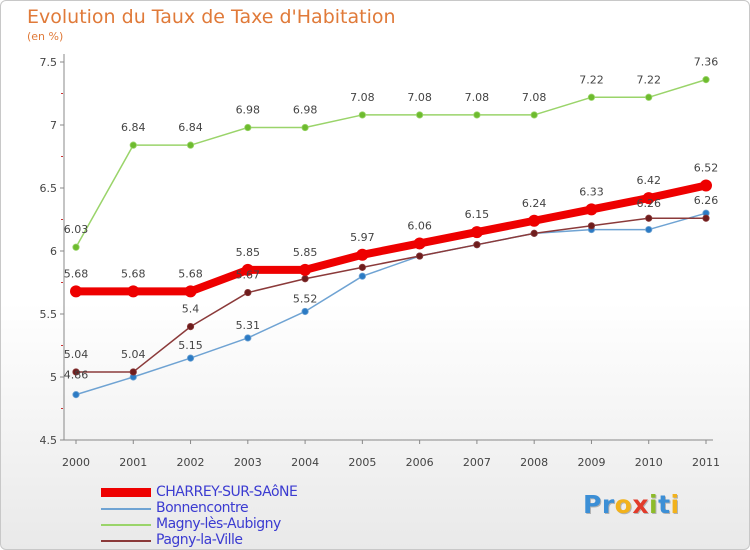 The height and width of the screenshot is (550, 750). Describe the element at coordinates (648, 180) in the screenshot. I see `data-label: 6.42` at that location.